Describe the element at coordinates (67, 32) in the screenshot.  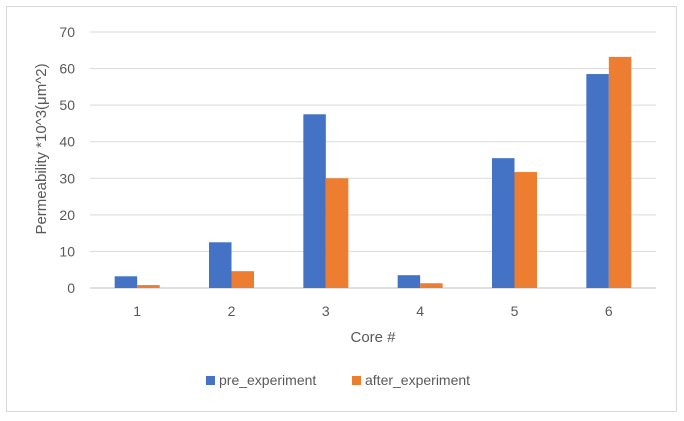
I see `y-tick-label: 70` at that location.